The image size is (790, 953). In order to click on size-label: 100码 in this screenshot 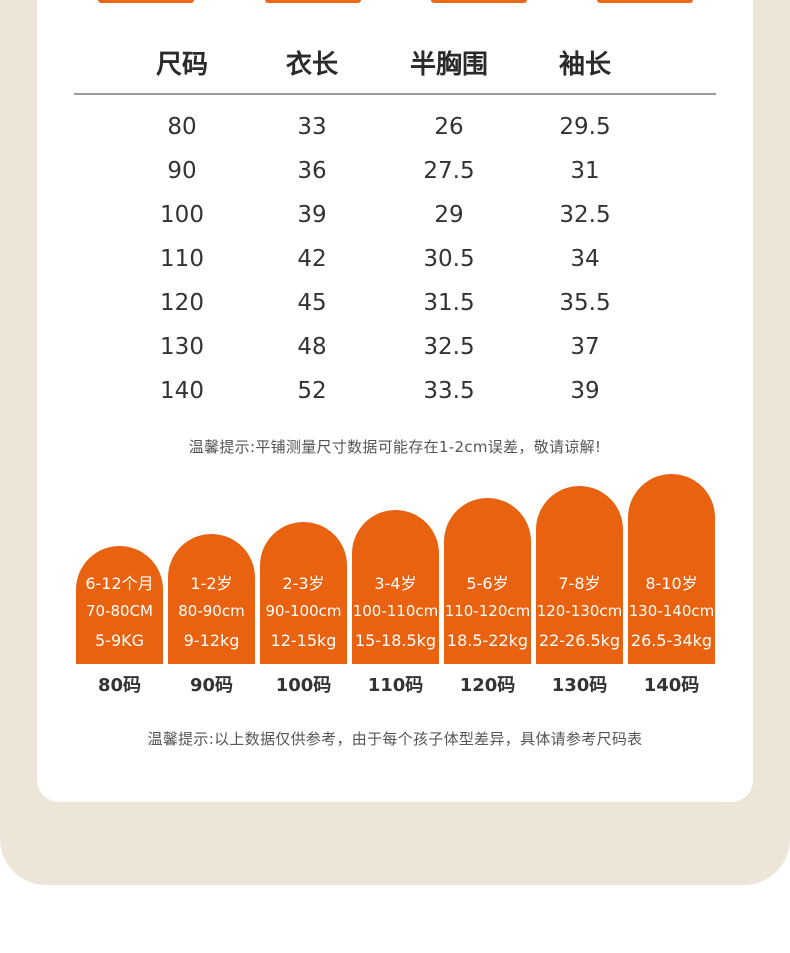, I will do `click(303, 685)`.